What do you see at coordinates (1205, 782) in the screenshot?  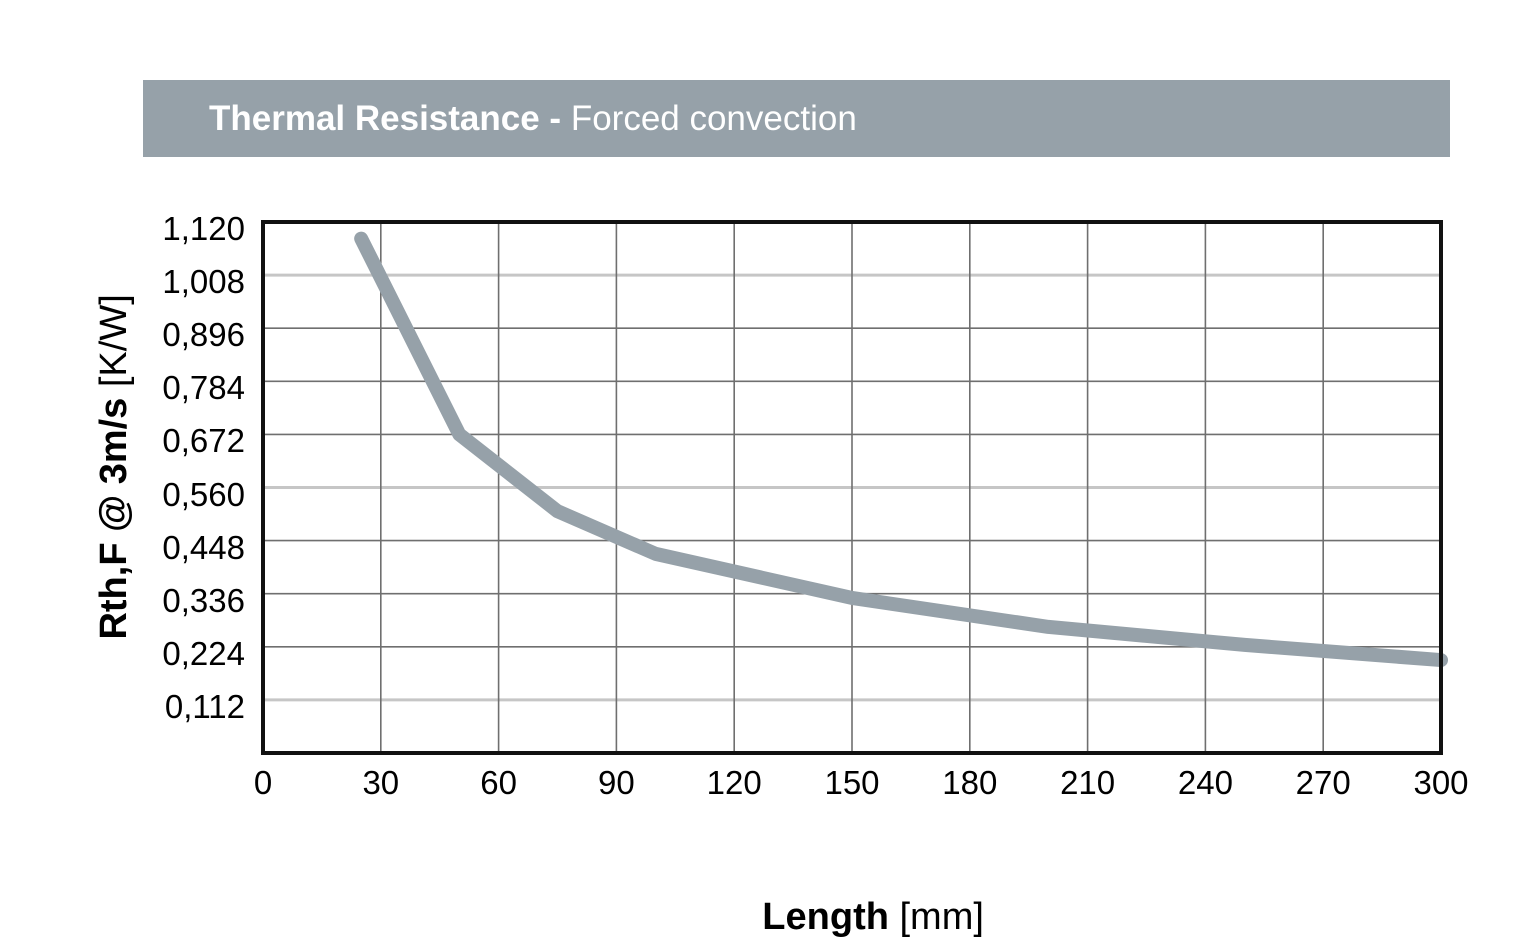 I see `x-tick-label: 240` at bounding box center [1205, 782].